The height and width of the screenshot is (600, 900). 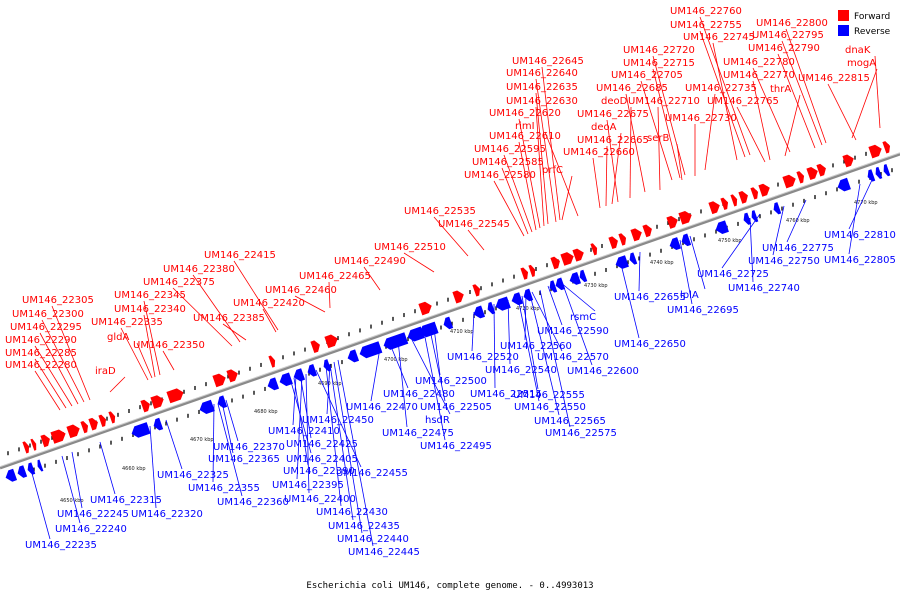 I want to click on forward-gene-label: UM146_22335, so click(x=127, y=322).